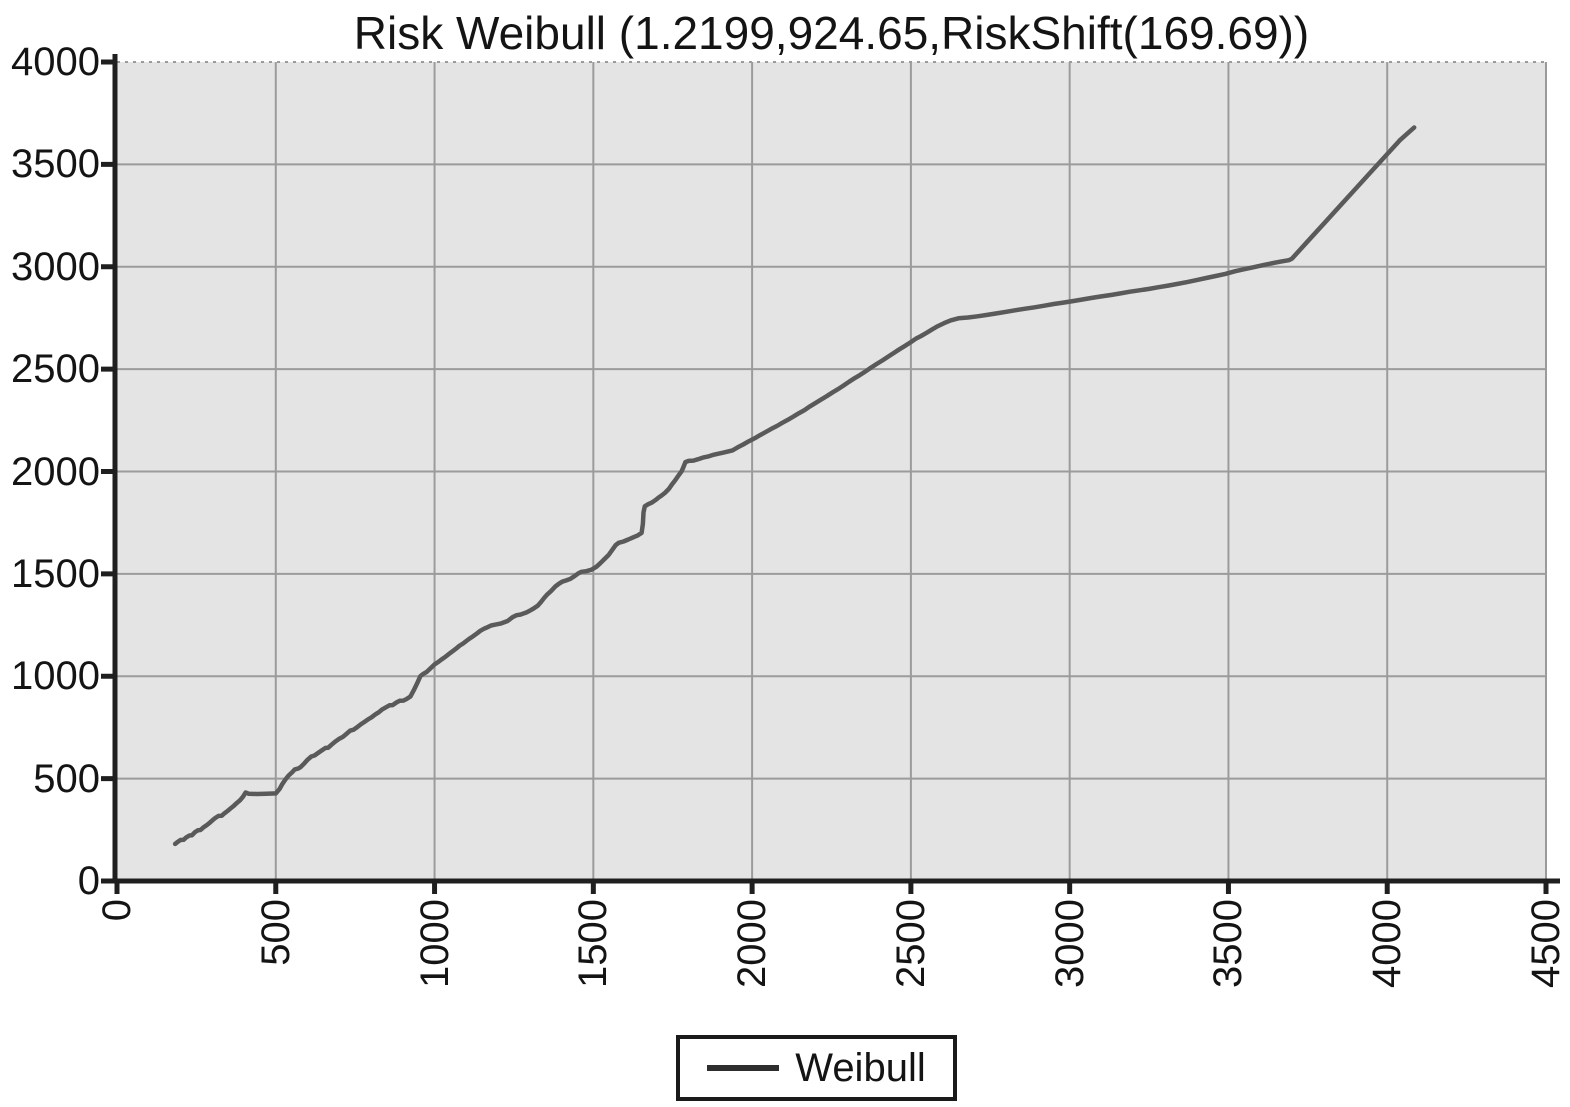 The height and width of the screenshot is (1107, 1570). Describe the element at coordinates (752, 943) in the screenshot. I see `x-tick-label: 2000` at that location.